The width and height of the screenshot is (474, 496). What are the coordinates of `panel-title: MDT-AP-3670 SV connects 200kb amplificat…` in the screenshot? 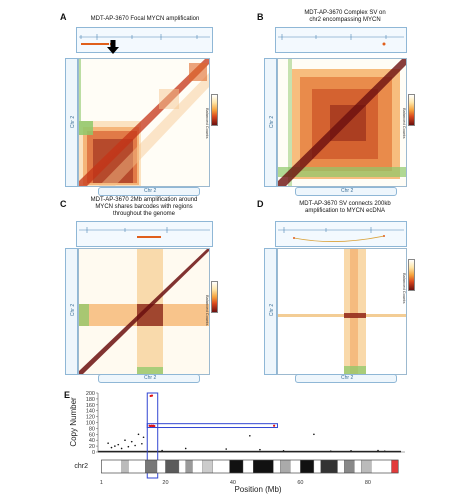 It's located at (345, 208).